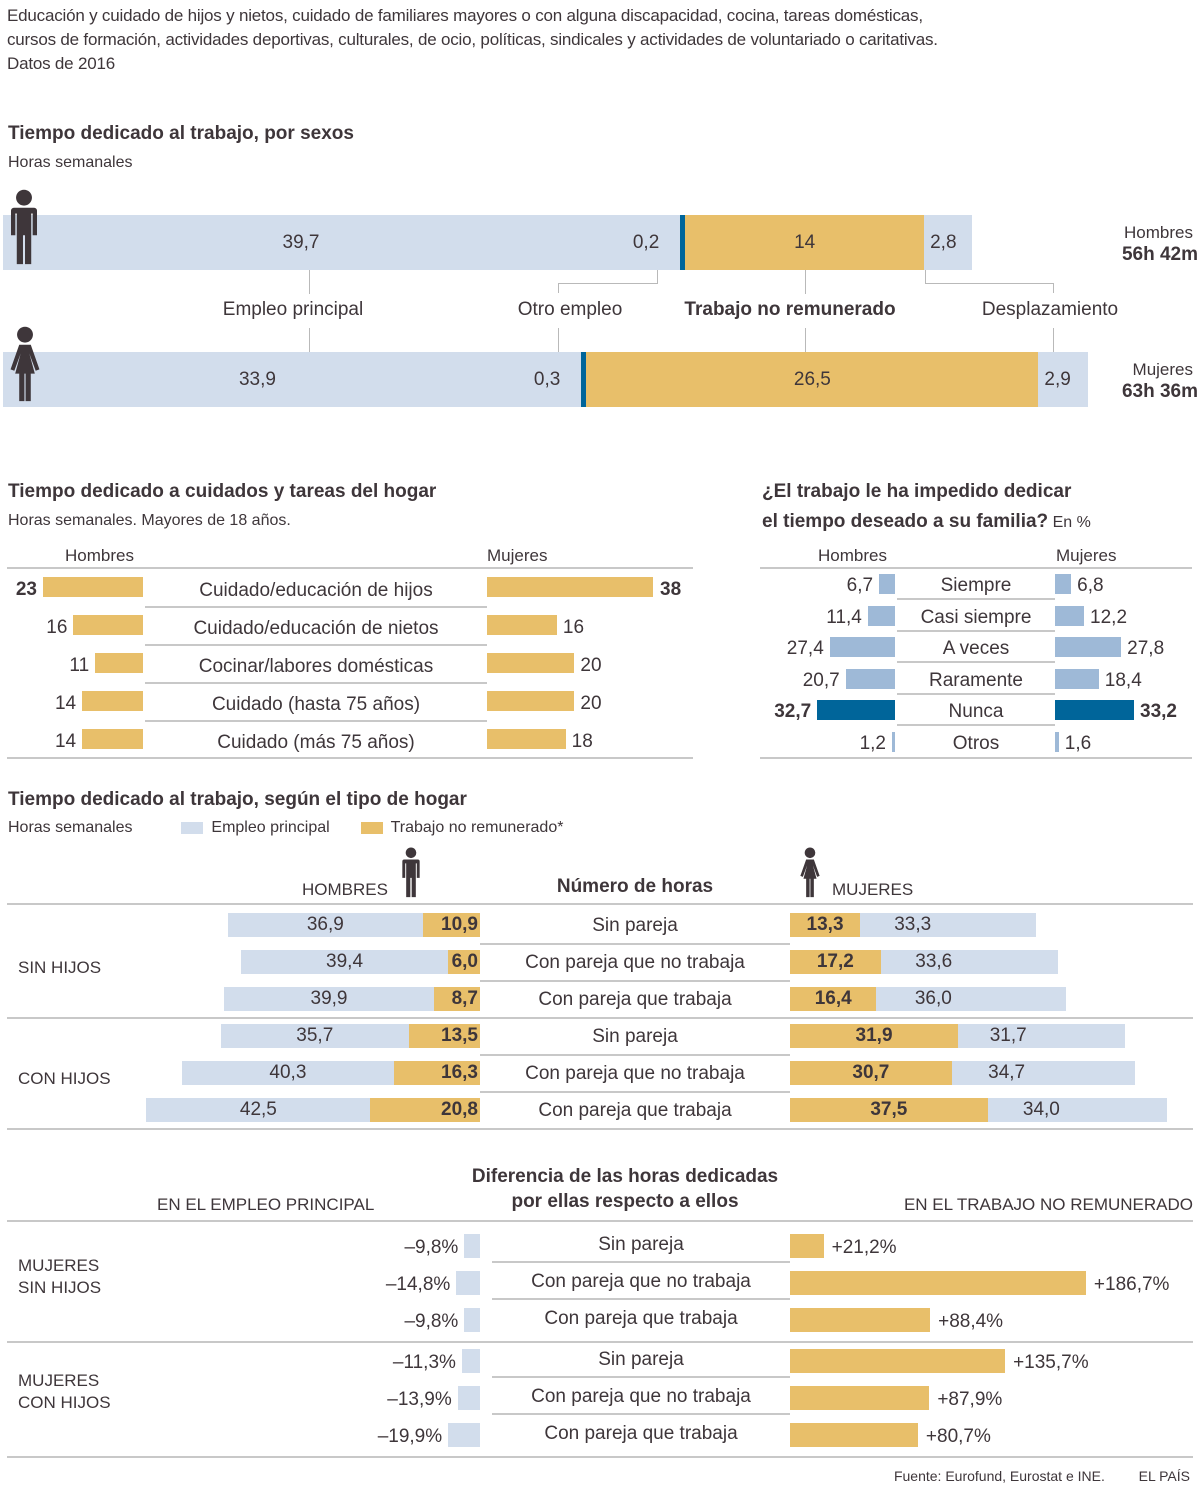 Image resolution: width=1200 pixels, height=1506 pixels. Describe the element at coordinates (316, 628) in the screenshot. I see `category-label: Cuidado/educación de nietos` at that location.